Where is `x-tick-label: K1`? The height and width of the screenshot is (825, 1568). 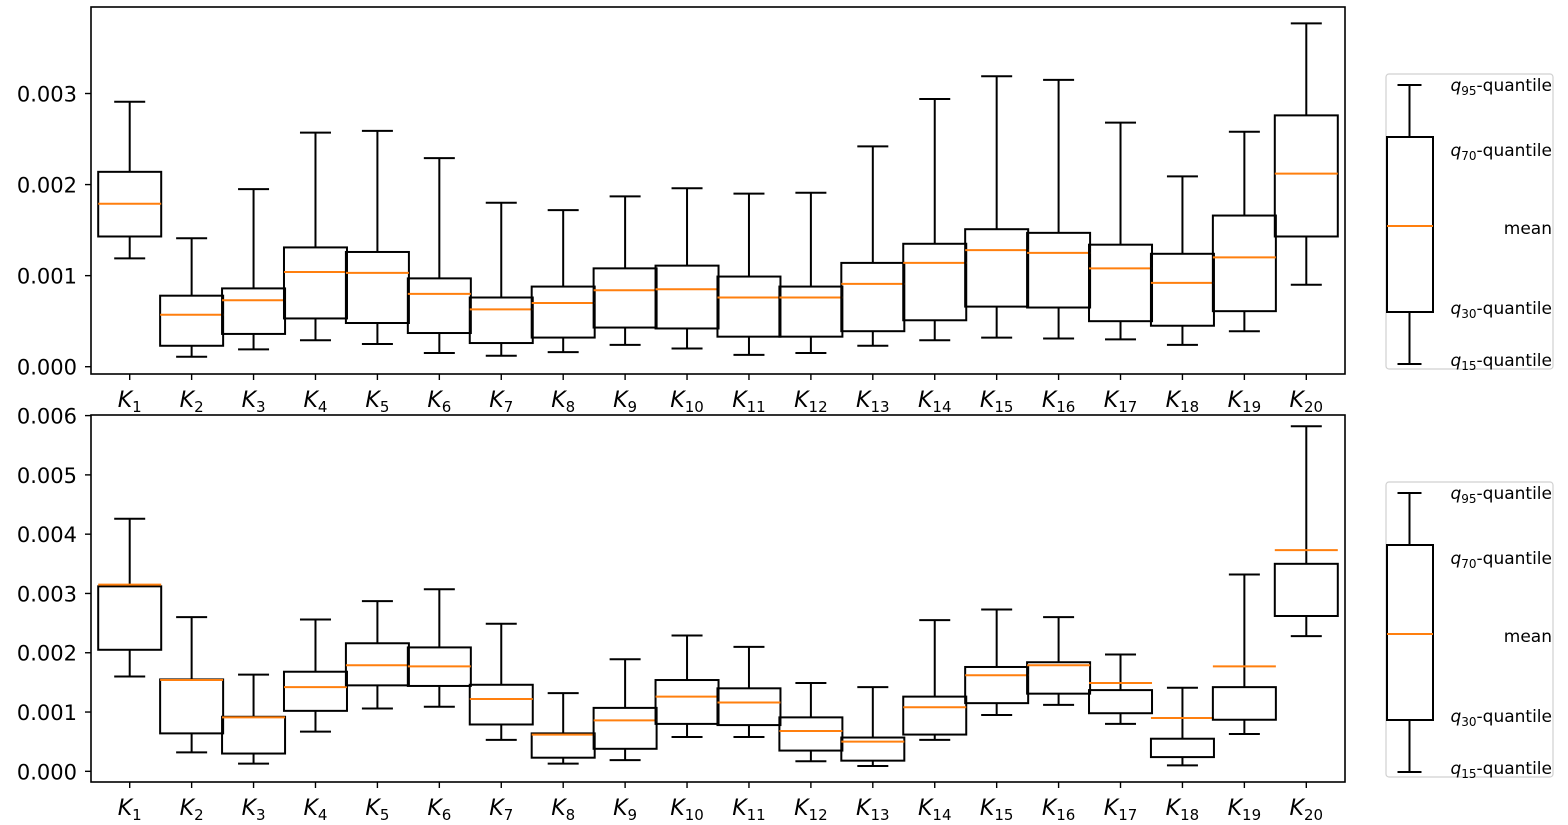 x-tick-label: K1 is located at coordinates (130, 402).